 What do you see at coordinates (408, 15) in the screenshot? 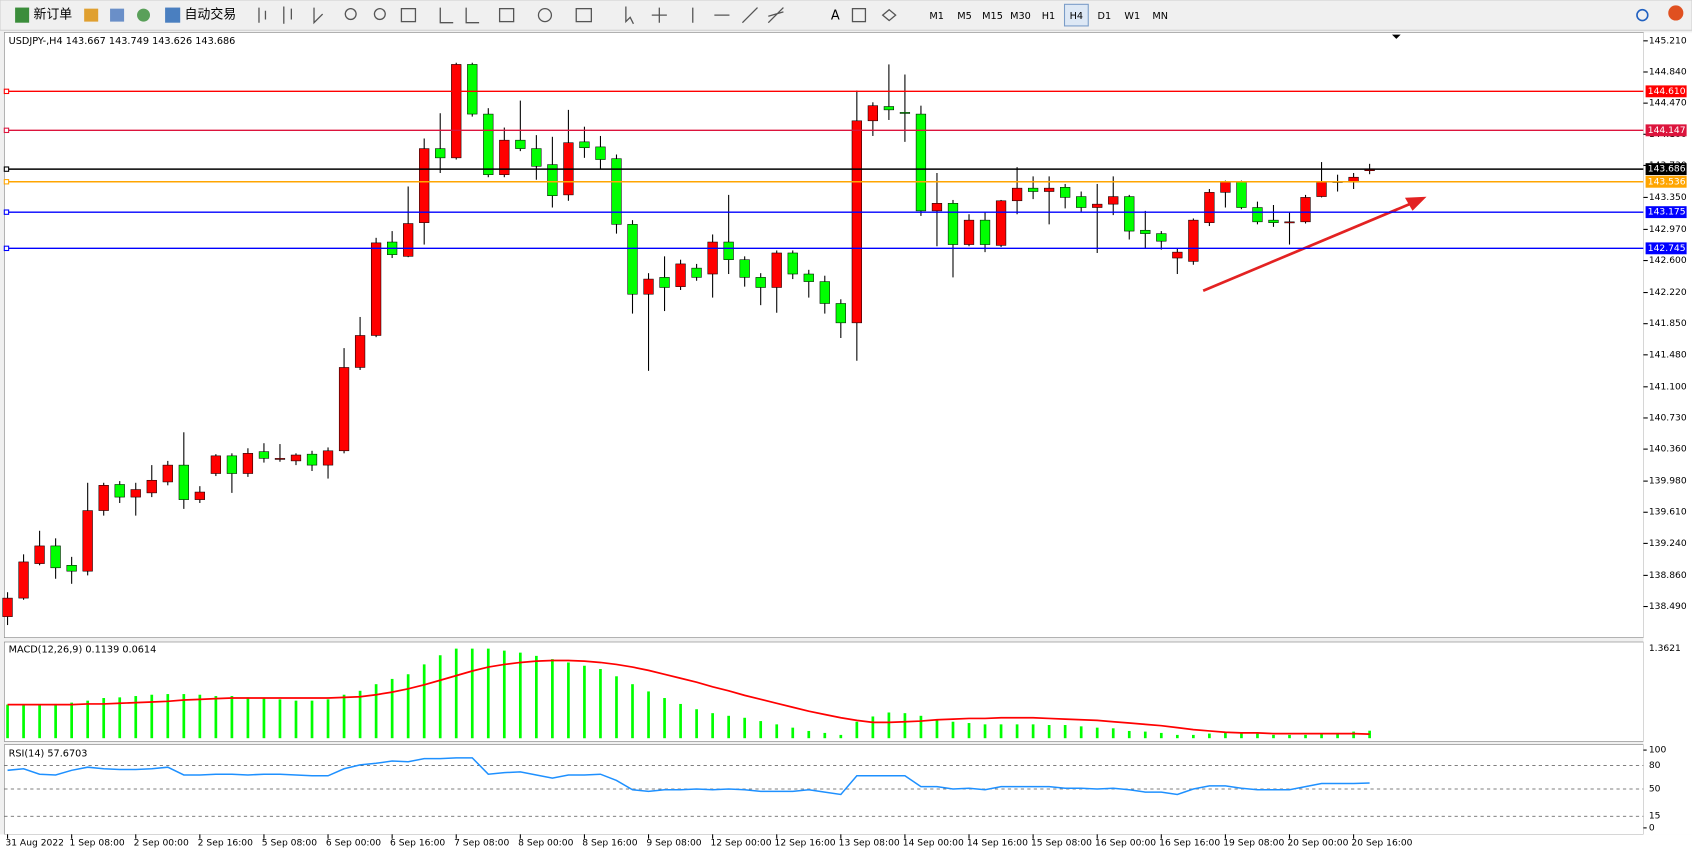
I see `tile` at bounding box center [408, 15].